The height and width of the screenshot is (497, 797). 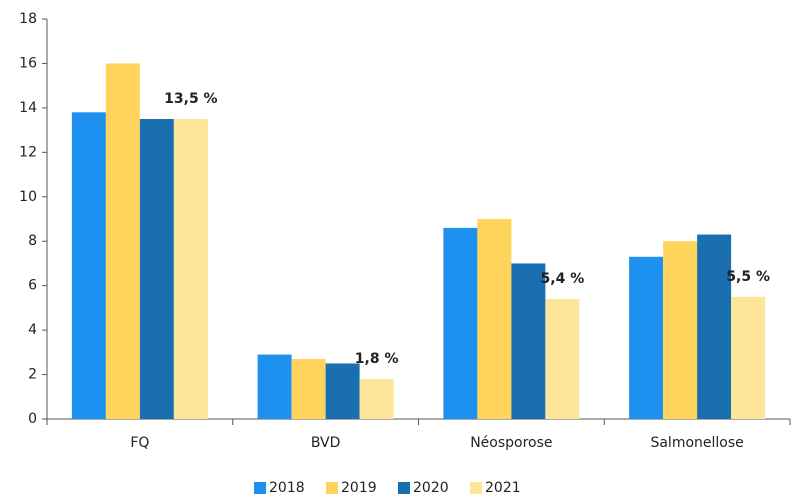 I want to click on x-tick-label: Salmonellose, so click(x=696, y=443).